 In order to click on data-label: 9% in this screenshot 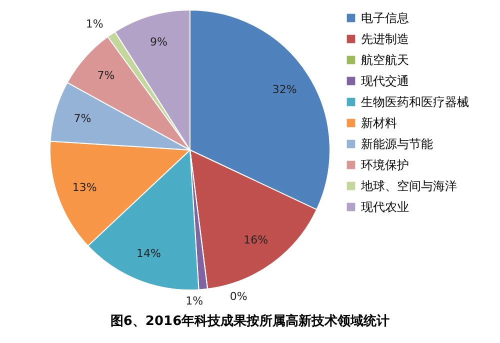, I will do `click(159, 41)`.